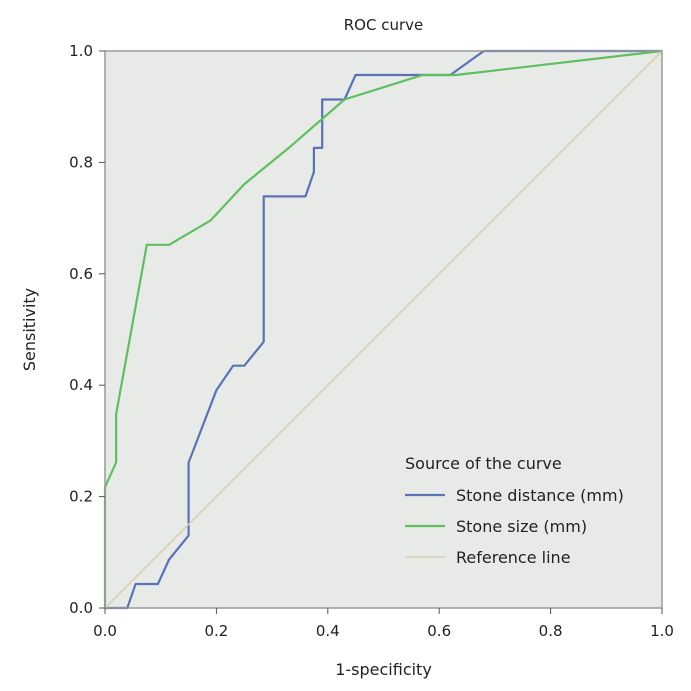 The height and width of the screenshot is (691, 691). I want to click on legend-label: Stone distance (mm), so click(540, 495).